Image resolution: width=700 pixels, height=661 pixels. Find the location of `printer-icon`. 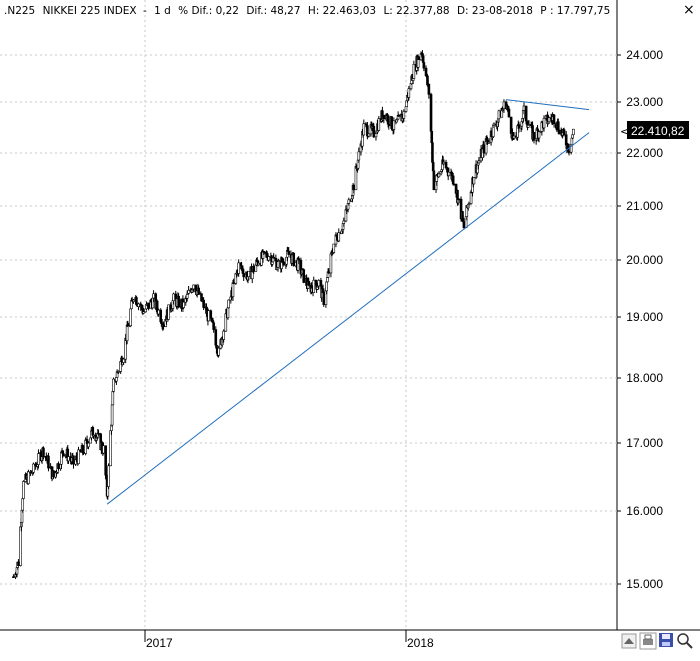

printer-icon is located at coordinates (648, 641).